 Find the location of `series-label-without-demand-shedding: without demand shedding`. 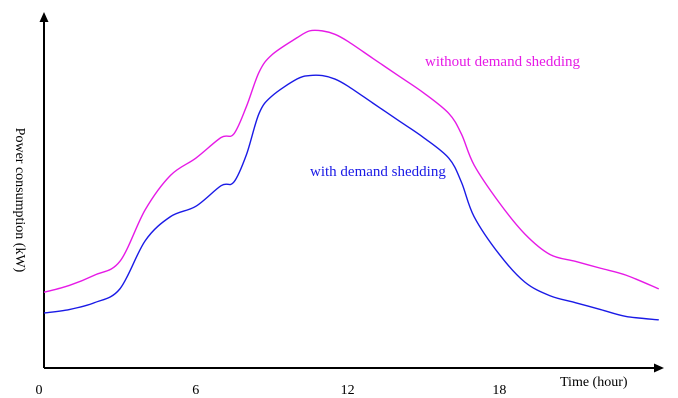

series-label-without-demand-shedding: without demand shedding is located at coordinates (502, 62).